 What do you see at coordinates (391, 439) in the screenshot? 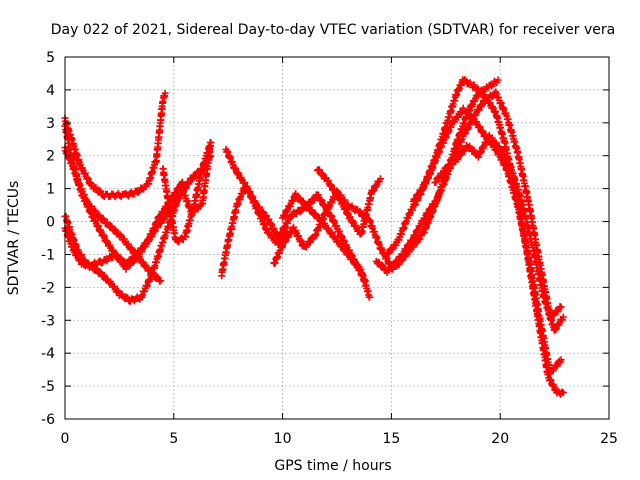
I see `x-tick-label: 15` at bounding box center [391, 439].